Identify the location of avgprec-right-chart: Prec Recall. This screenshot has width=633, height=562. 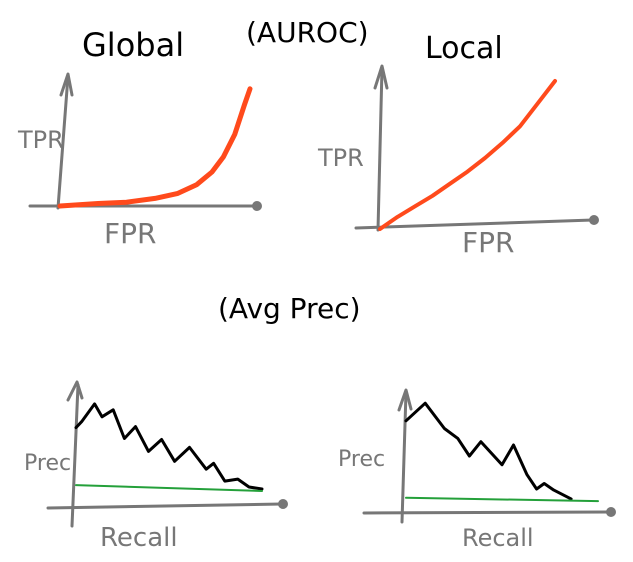
(477, 470).